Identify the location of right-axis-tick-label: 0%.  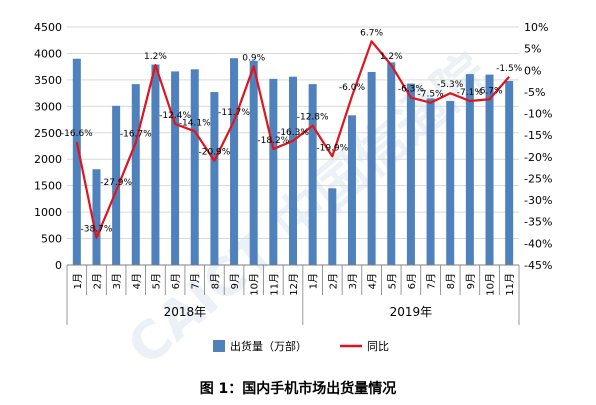
(532, 70).